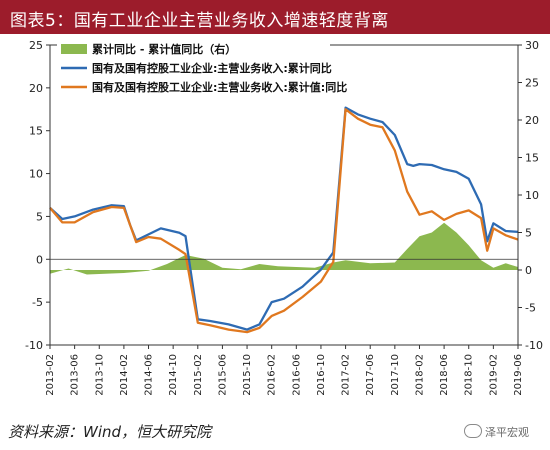 Image resolution: width=550 pixels, height=450 pixels. Describe the element at coordinates (34, 345) in the screenshot. I see `left-tick-label: -10` at that location.